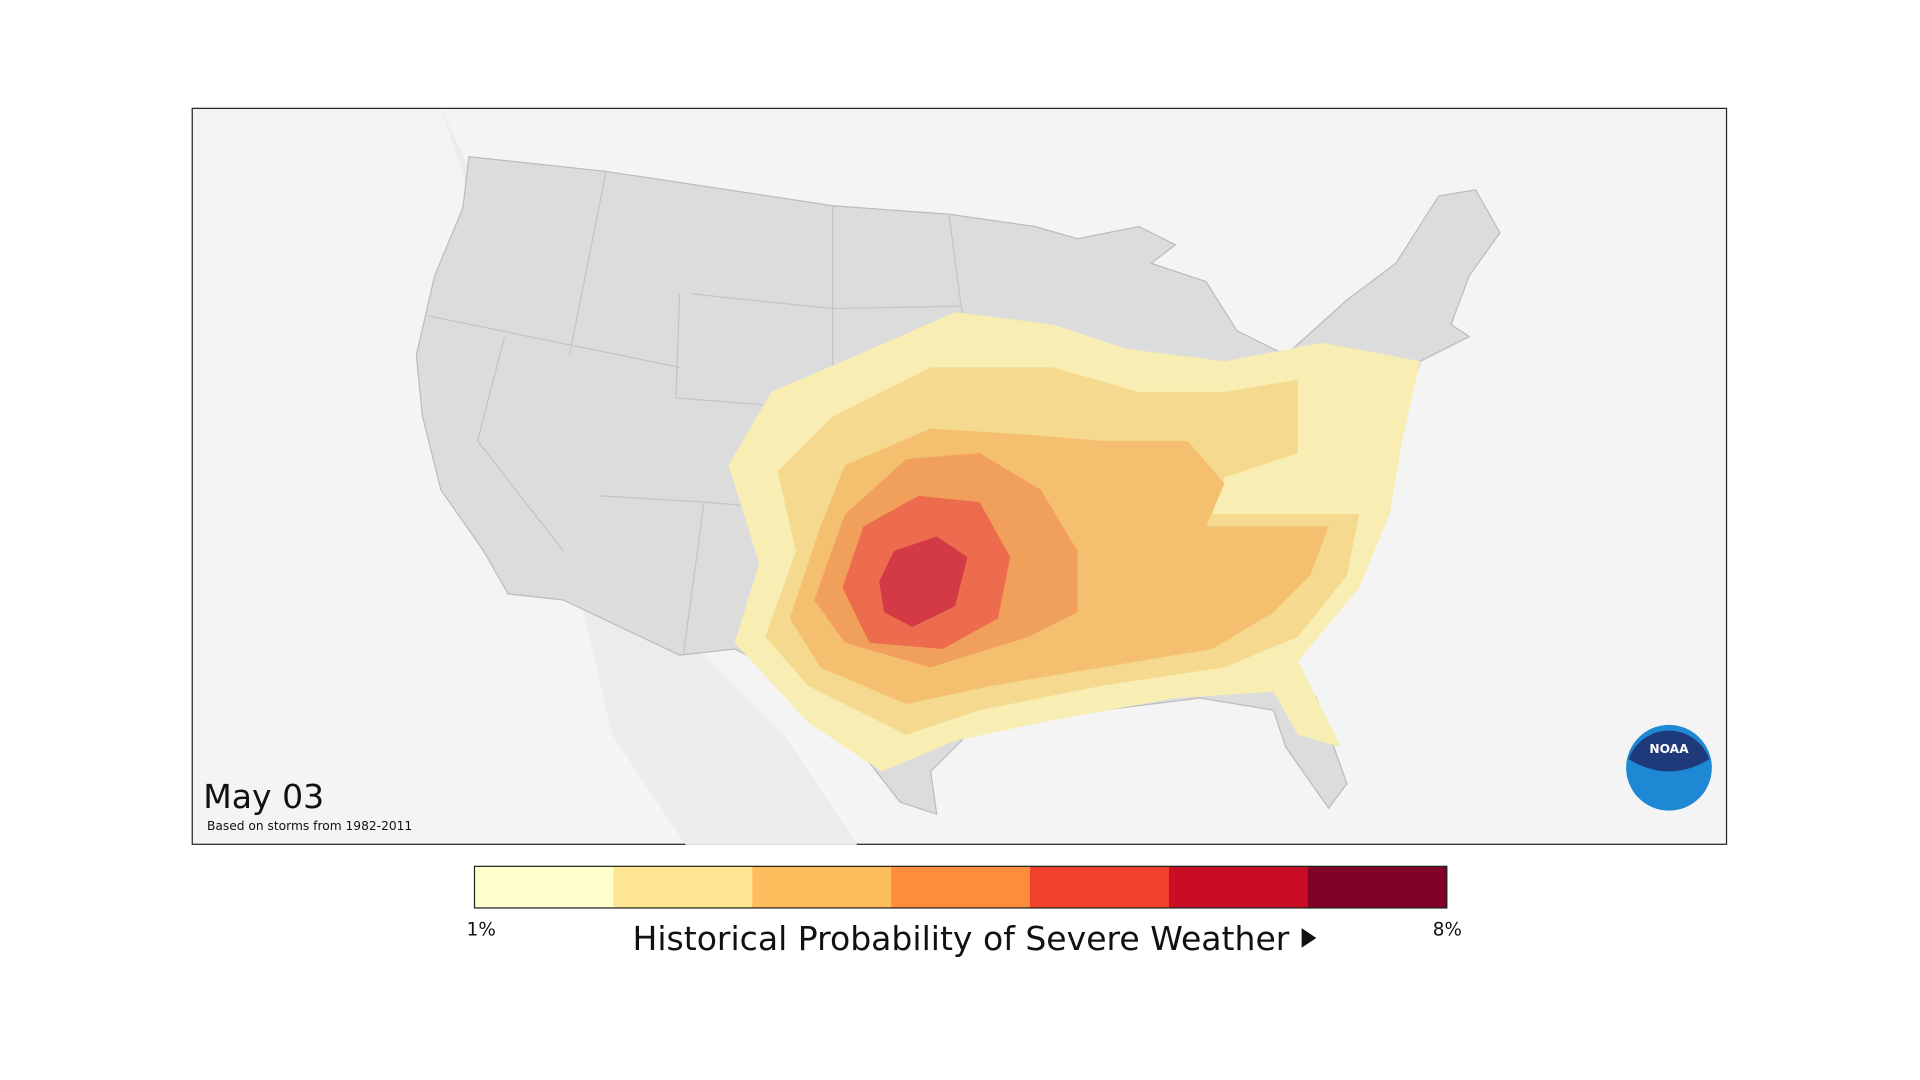  I want to click on legend-title: Historical Probability of Severe Weather, so click(960, 938).